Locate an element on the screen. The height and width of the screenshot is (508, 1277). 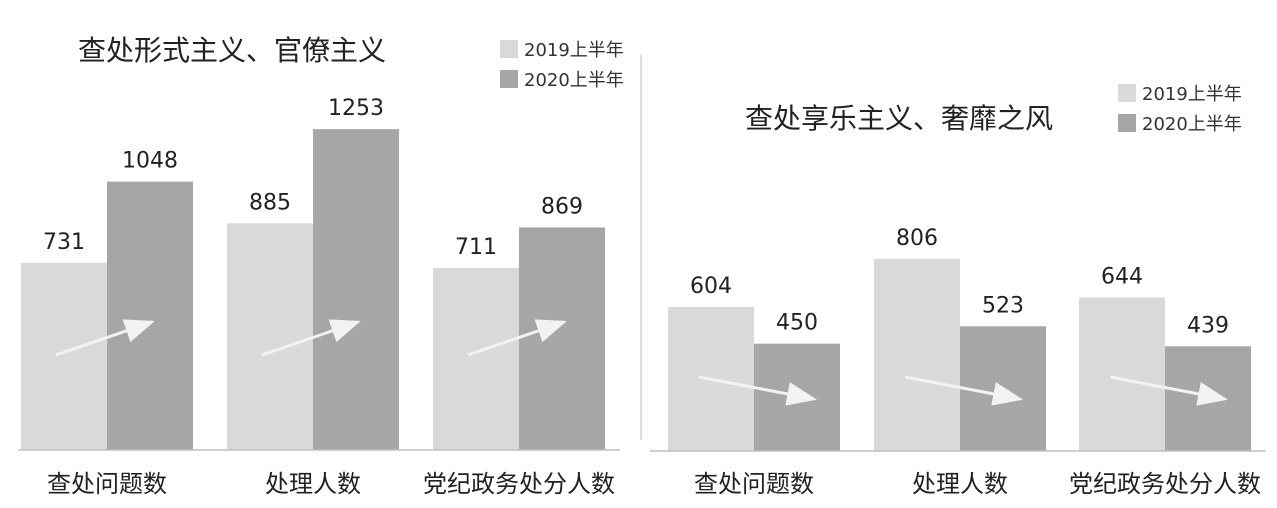
right-legend-swatch-2019 is located at coordinates (1127, 93).